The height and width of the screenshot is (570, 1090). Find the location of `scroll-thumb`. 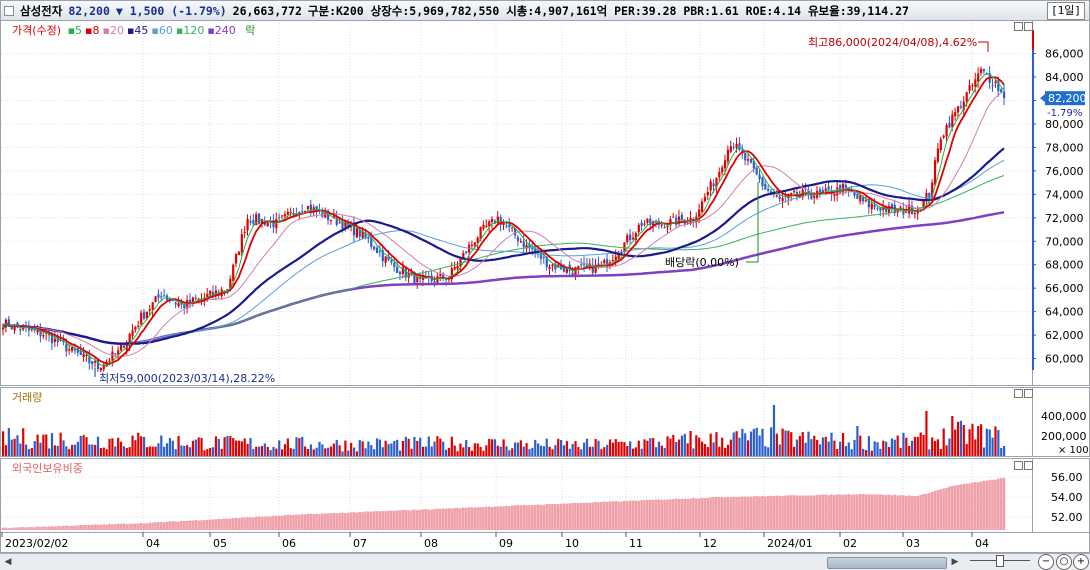

scroll-thumb is located at coordinates (887, 563).